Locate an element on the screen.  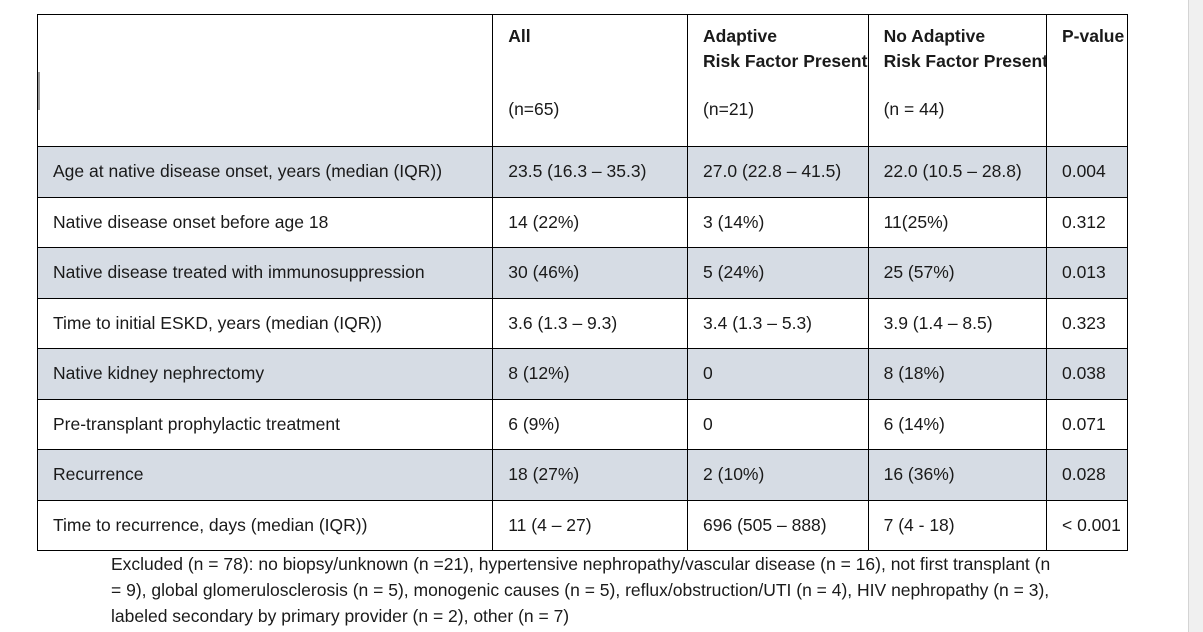
cell-all: 8 (12%) is located at coordinates (590, 374).